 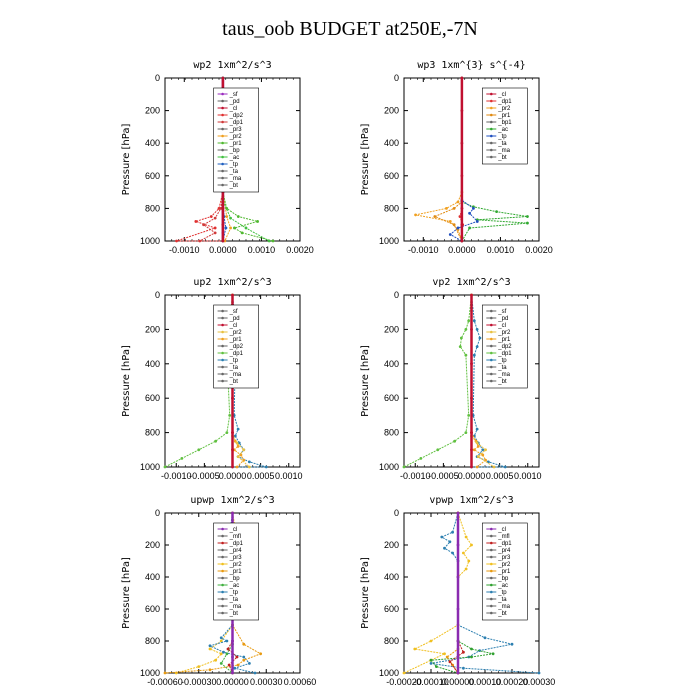 I want to click on chart-title: upwp 1xm^2/s^3, so click(x=232, y=500).